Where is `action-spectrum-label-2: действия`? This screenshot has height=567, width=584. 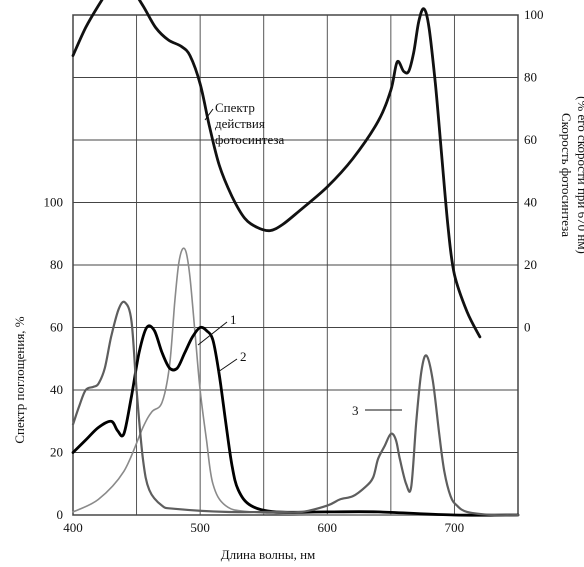
action-spectrum-label-2: действия is located at coordinates (240, 123).